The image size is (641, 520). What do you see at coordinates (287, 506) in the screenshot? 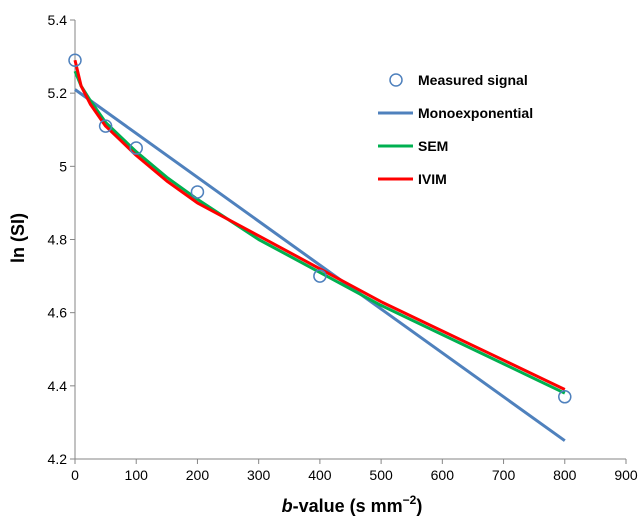
I see `x-axis-title-prefix: b` at bounding box center [287, 506].